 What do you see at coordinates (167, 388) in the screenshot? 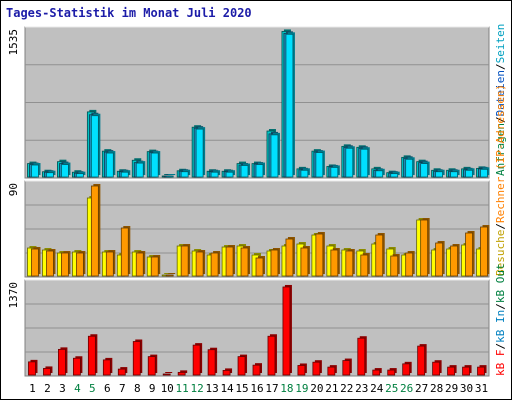
I see `x-tick-label-day-10: 10` at bounding box center [167, 388].